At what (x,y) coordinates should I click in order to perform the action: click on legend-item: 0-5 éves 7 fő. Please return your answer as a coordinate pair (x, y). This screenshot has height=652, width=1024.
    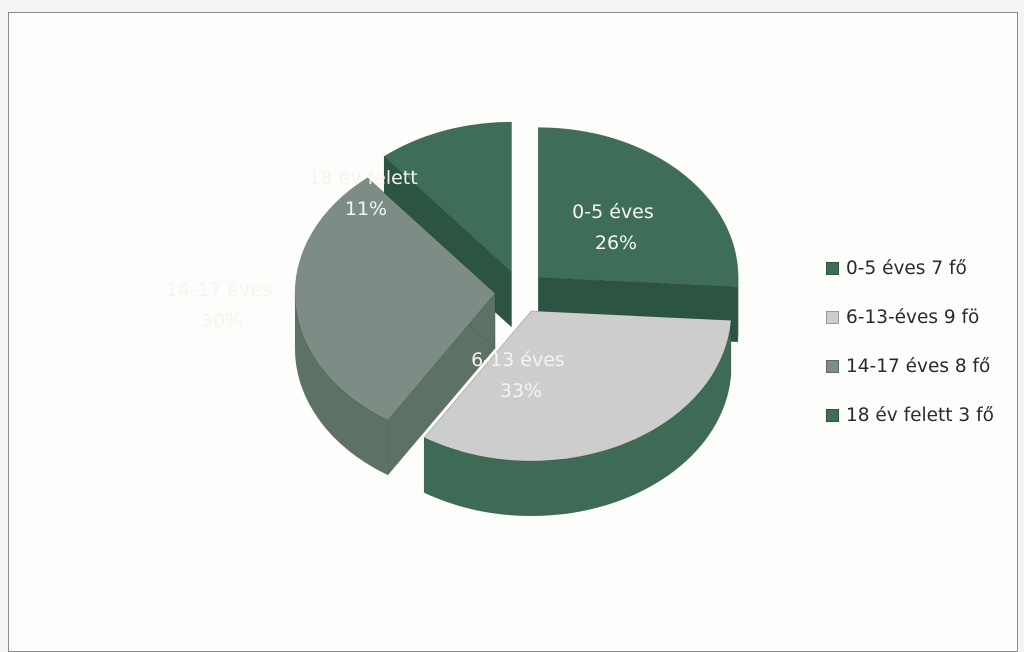
    Looking at the image, I should click on (910, 268).